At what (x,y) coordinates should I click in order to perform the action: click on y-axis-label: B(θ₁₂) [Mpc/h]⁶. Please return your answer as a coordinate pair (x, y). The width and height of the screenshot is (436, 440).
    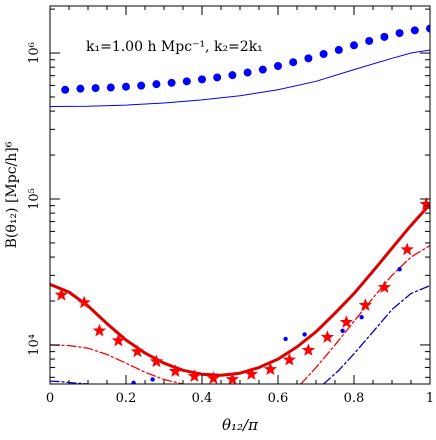
    Looking at the image, I should click on (12, 194).